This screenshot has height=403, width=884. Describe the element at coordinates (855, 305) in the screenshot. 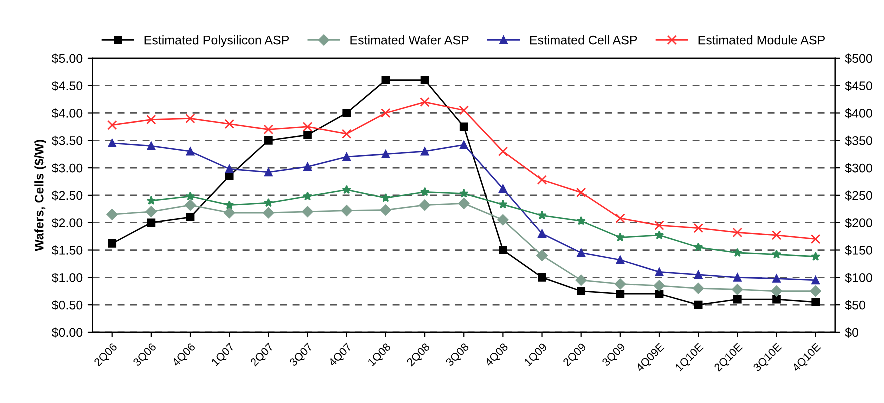

I see `y2-tick-label: $50` at that location.